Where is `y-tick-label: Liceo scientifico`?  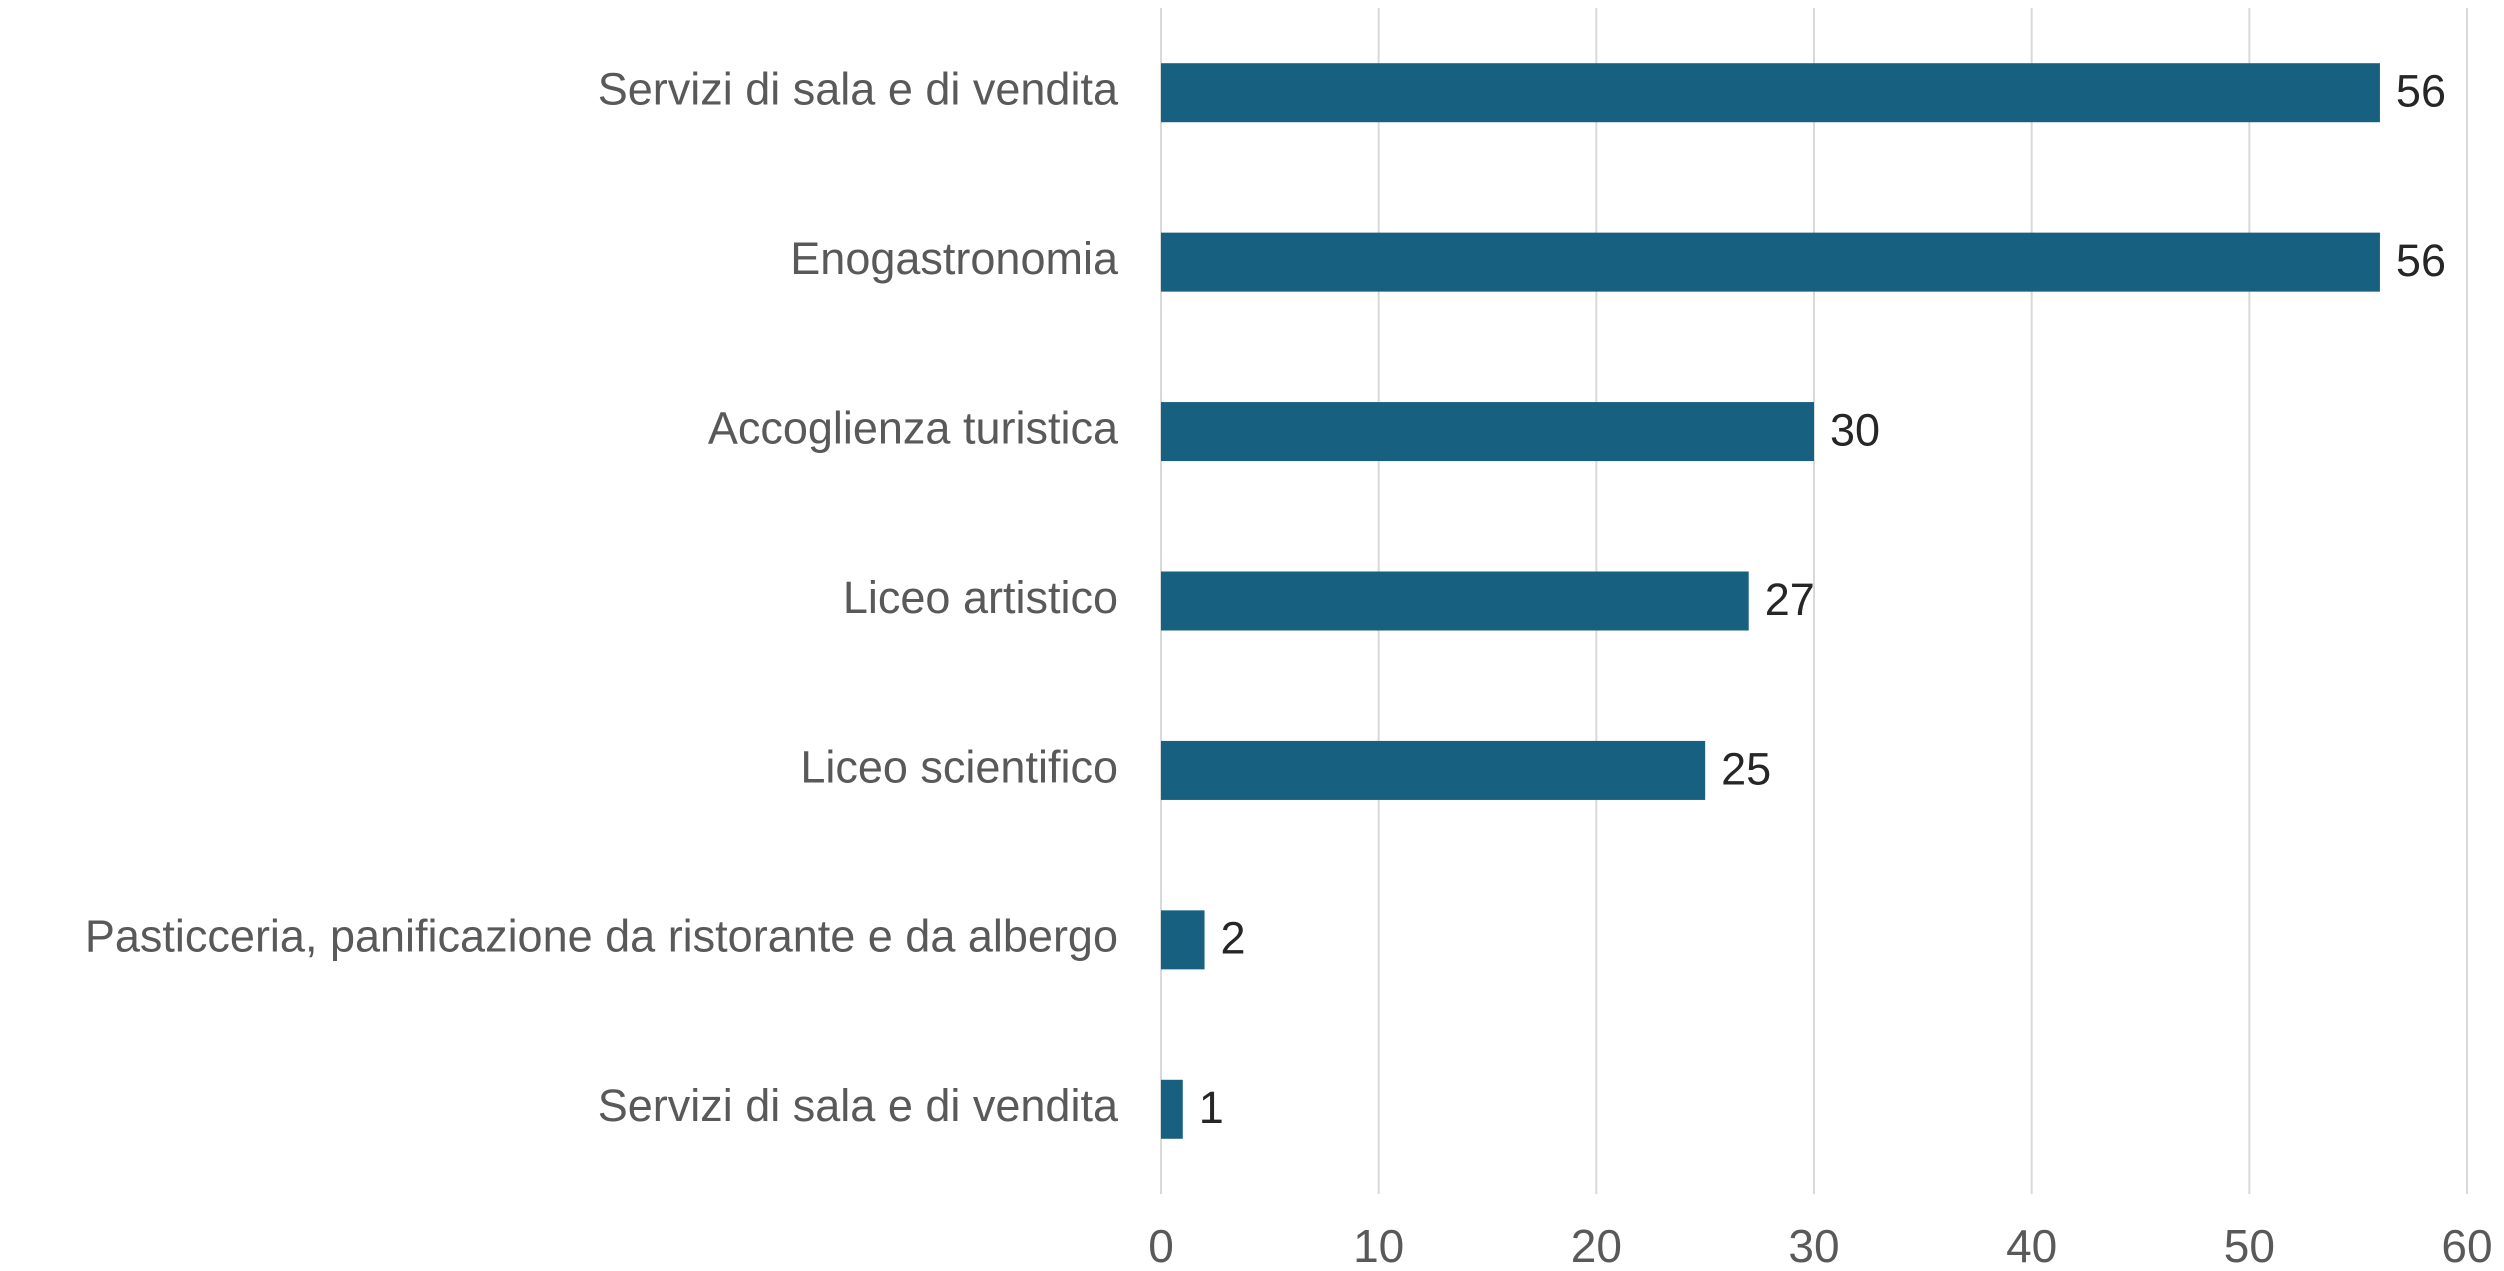
y-tick-label: Liceo scientifico is located at coordinates (959, 766).